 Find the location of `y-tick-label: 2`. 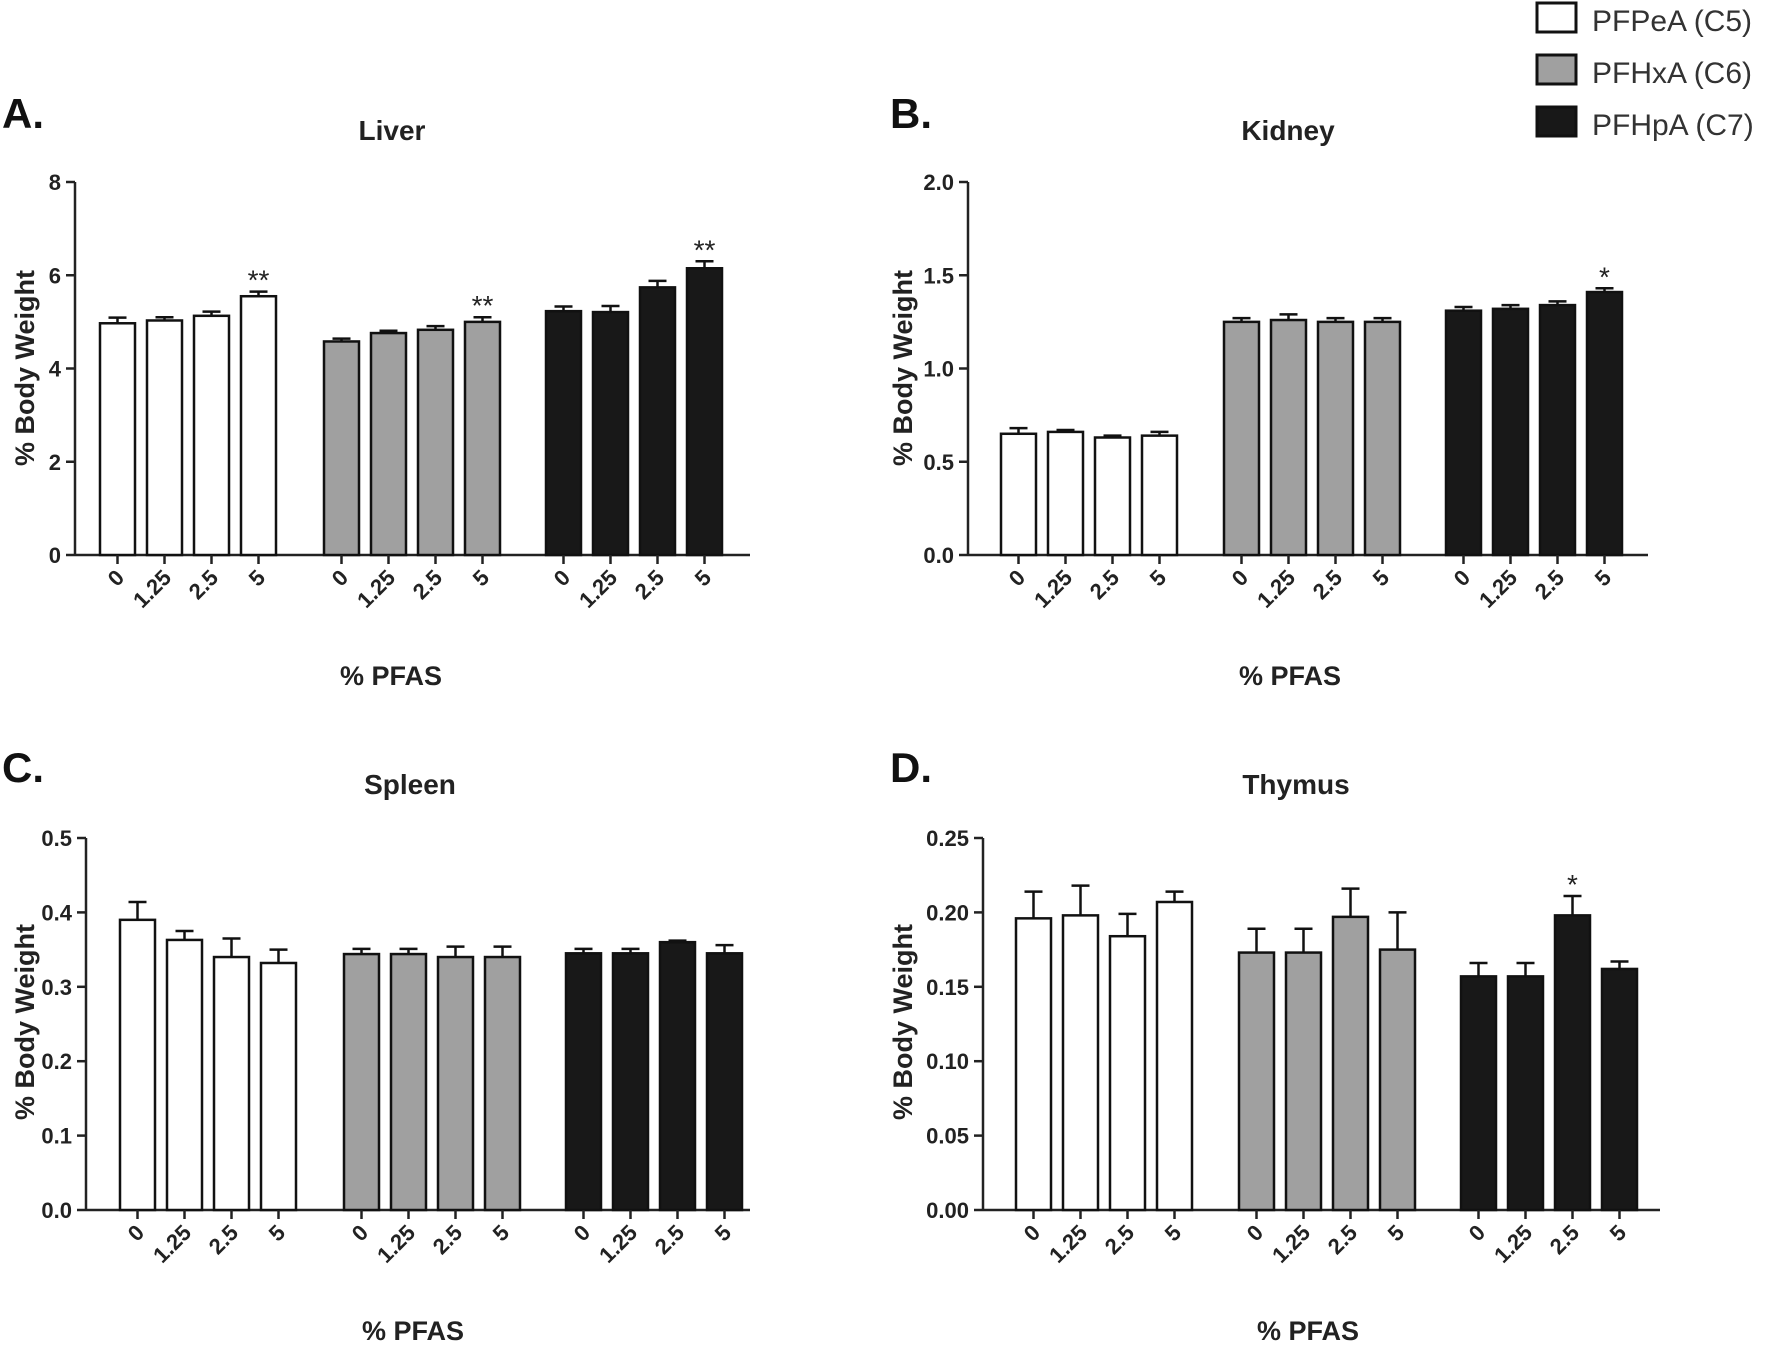

y-tick-label: 2 is located at coordinates (55, 462).